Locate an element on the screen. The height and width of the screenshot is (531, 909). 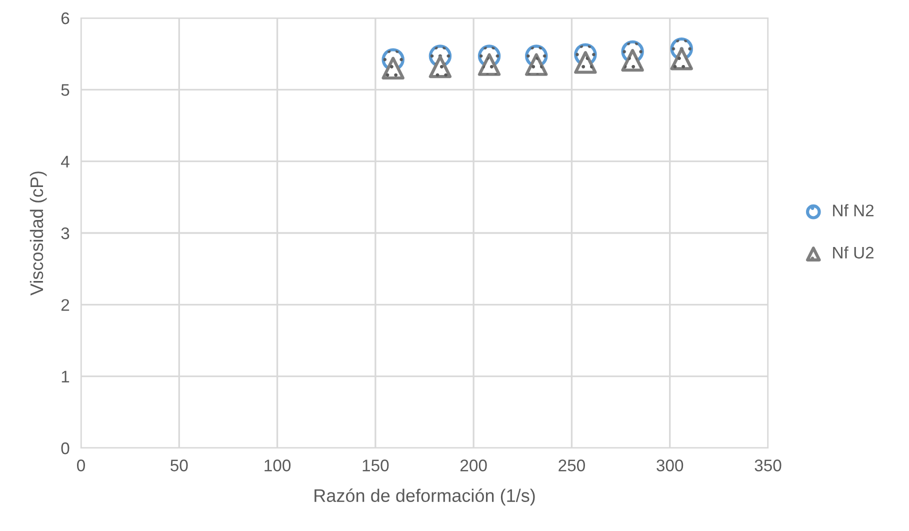
y-tick-label: 0 is located at coordinates (65, 448).